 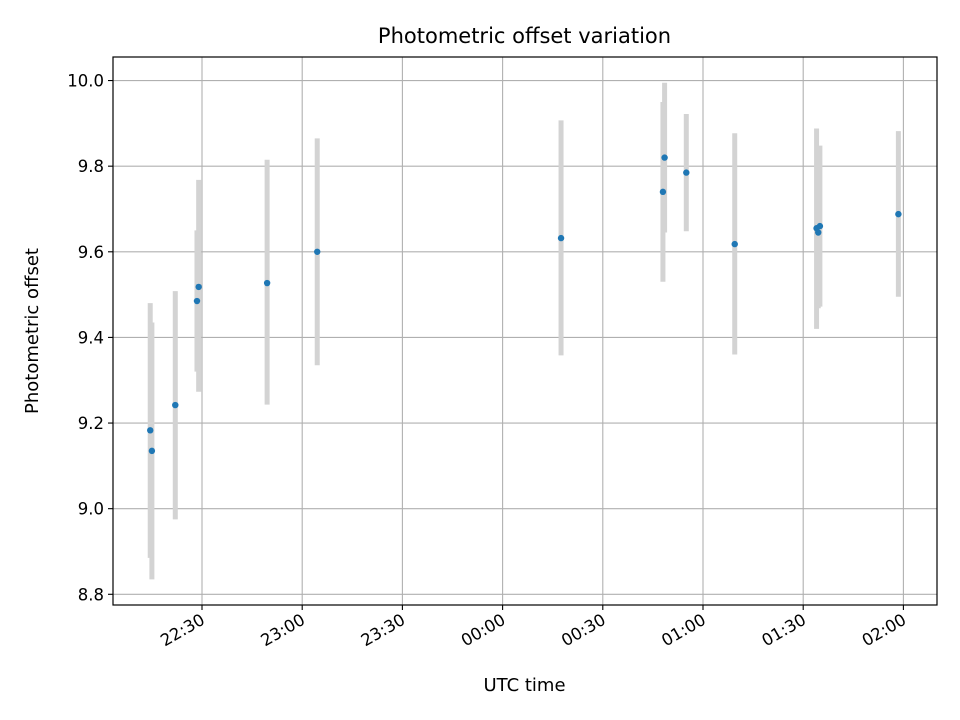 What do you see at coordinates (583, 630) in the screenshot?
I see `x-tick-label: 00:30` at bounding box center [583, 630].